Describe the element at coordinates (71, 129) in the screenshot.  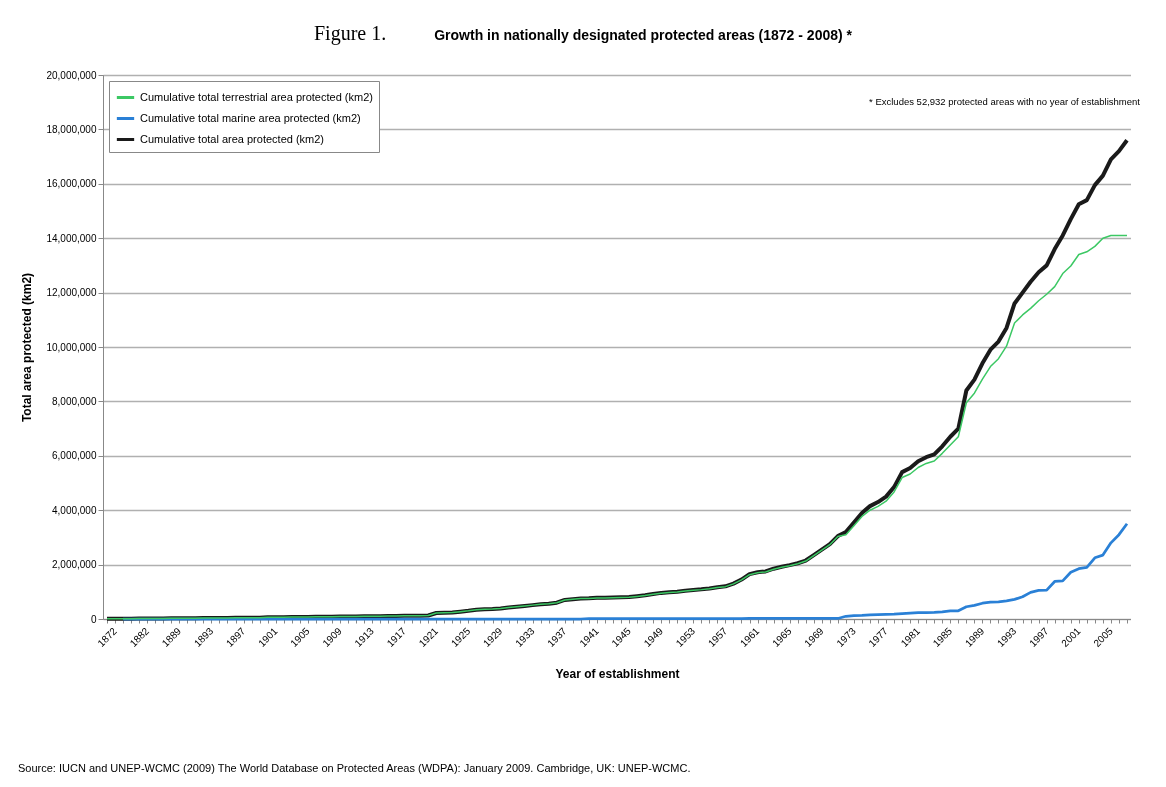
I see `y-tick-label: 18,000,000` at that location.